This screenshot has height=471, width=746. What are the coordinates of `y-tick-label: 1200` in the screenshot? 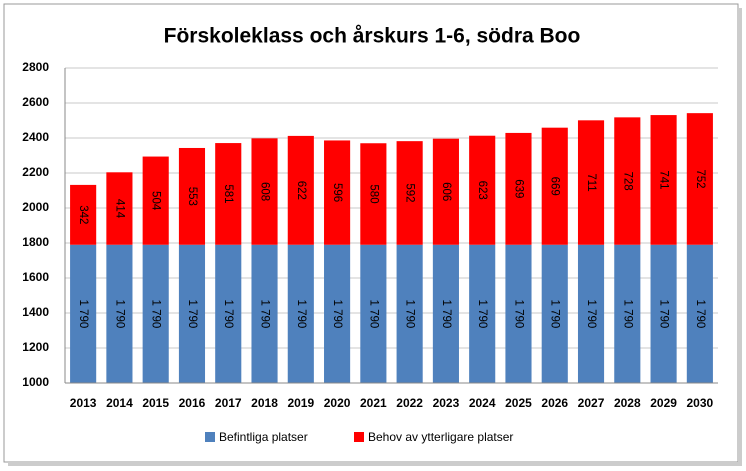 It's located at (35, 347).